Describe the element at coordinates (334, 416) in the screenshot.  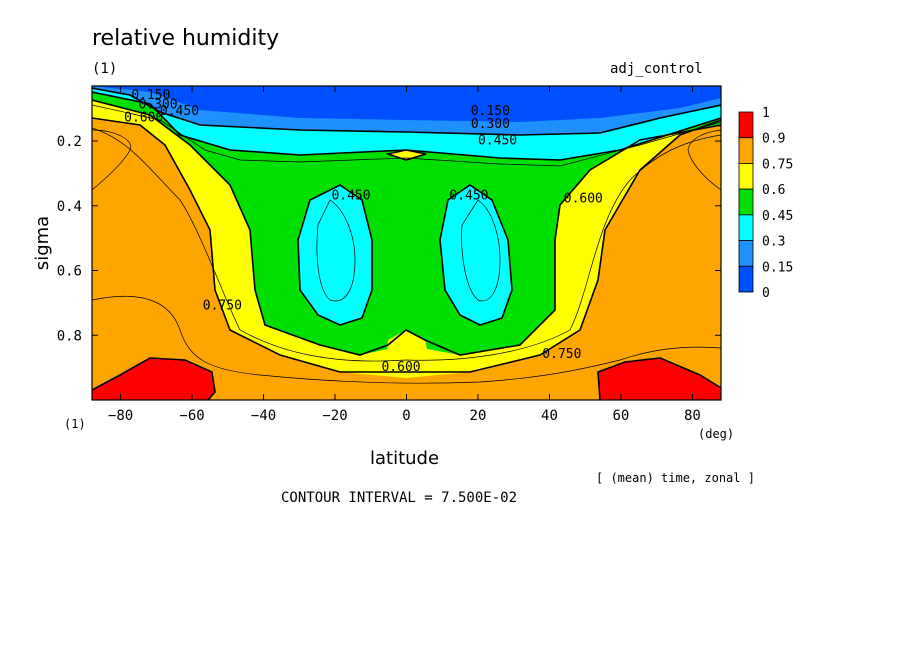
I see `x-tick-label: −20` at that location.